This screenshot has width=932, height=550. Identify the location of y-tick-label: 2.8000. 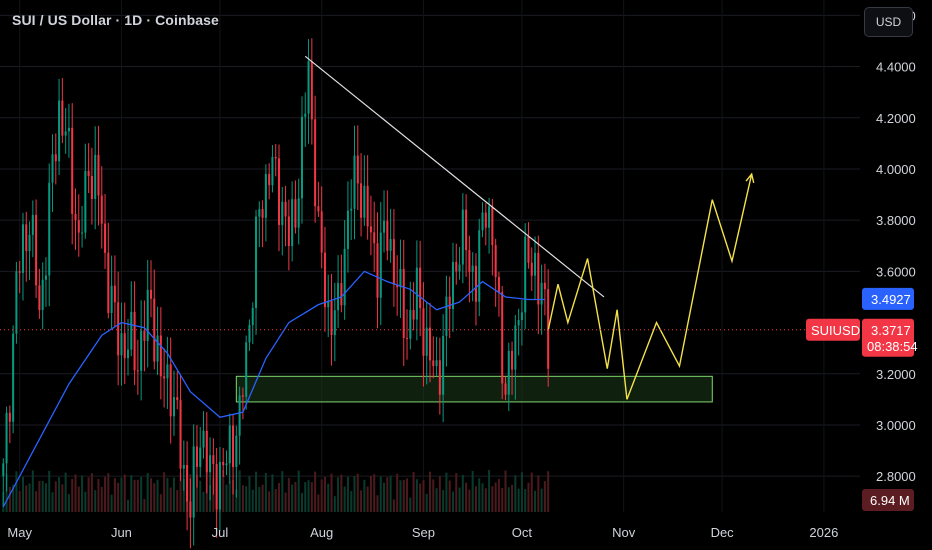
(896, 476).